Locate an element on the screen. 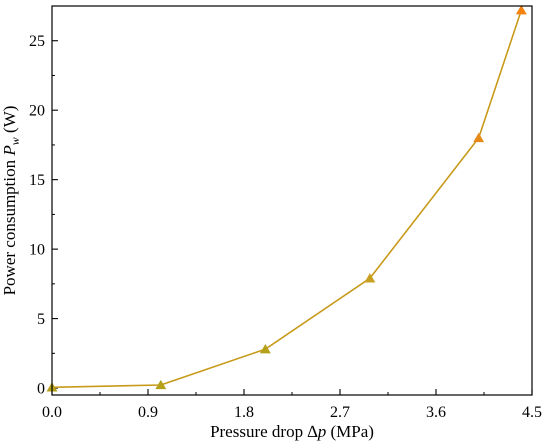  x-tick-label: 0.0 is located at coordinates (52, 412).